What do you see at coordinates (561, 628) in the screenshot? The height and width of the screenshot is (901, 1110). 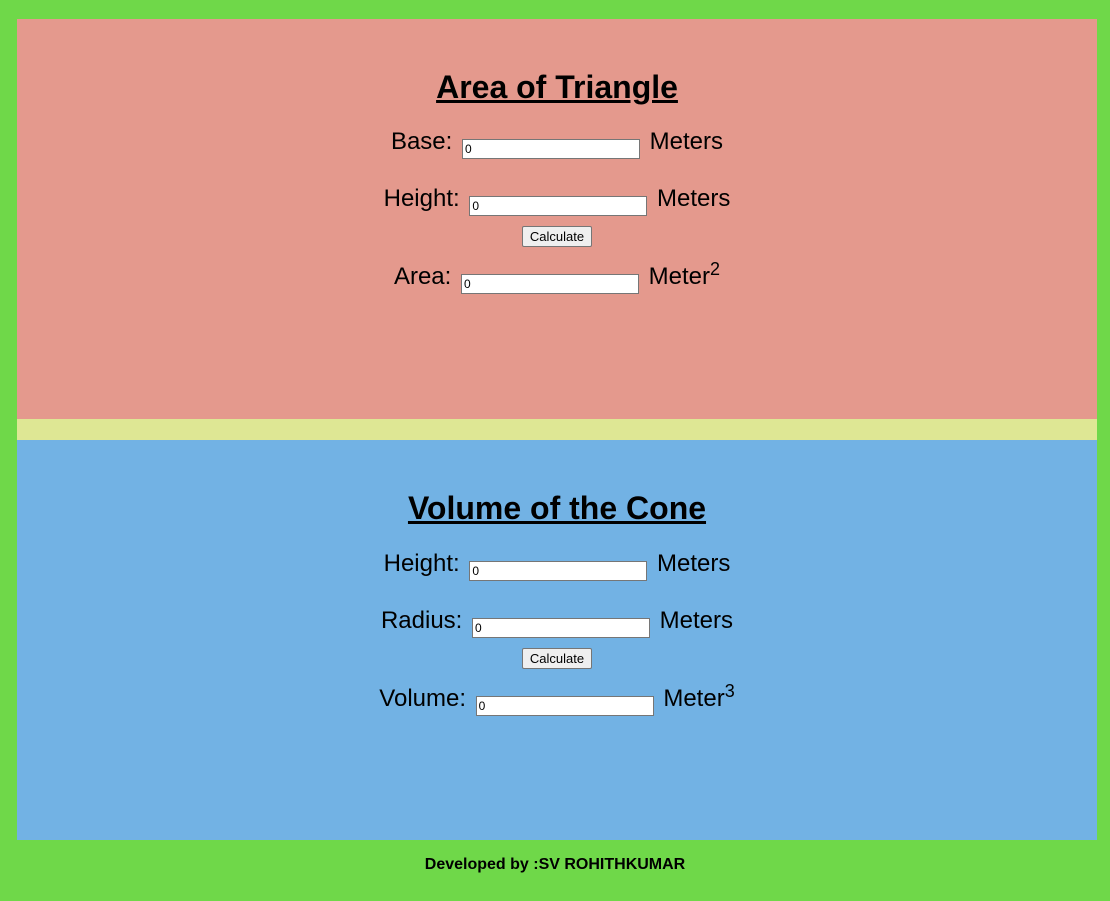 I see `radius-input` at bounding box center [561, 628].